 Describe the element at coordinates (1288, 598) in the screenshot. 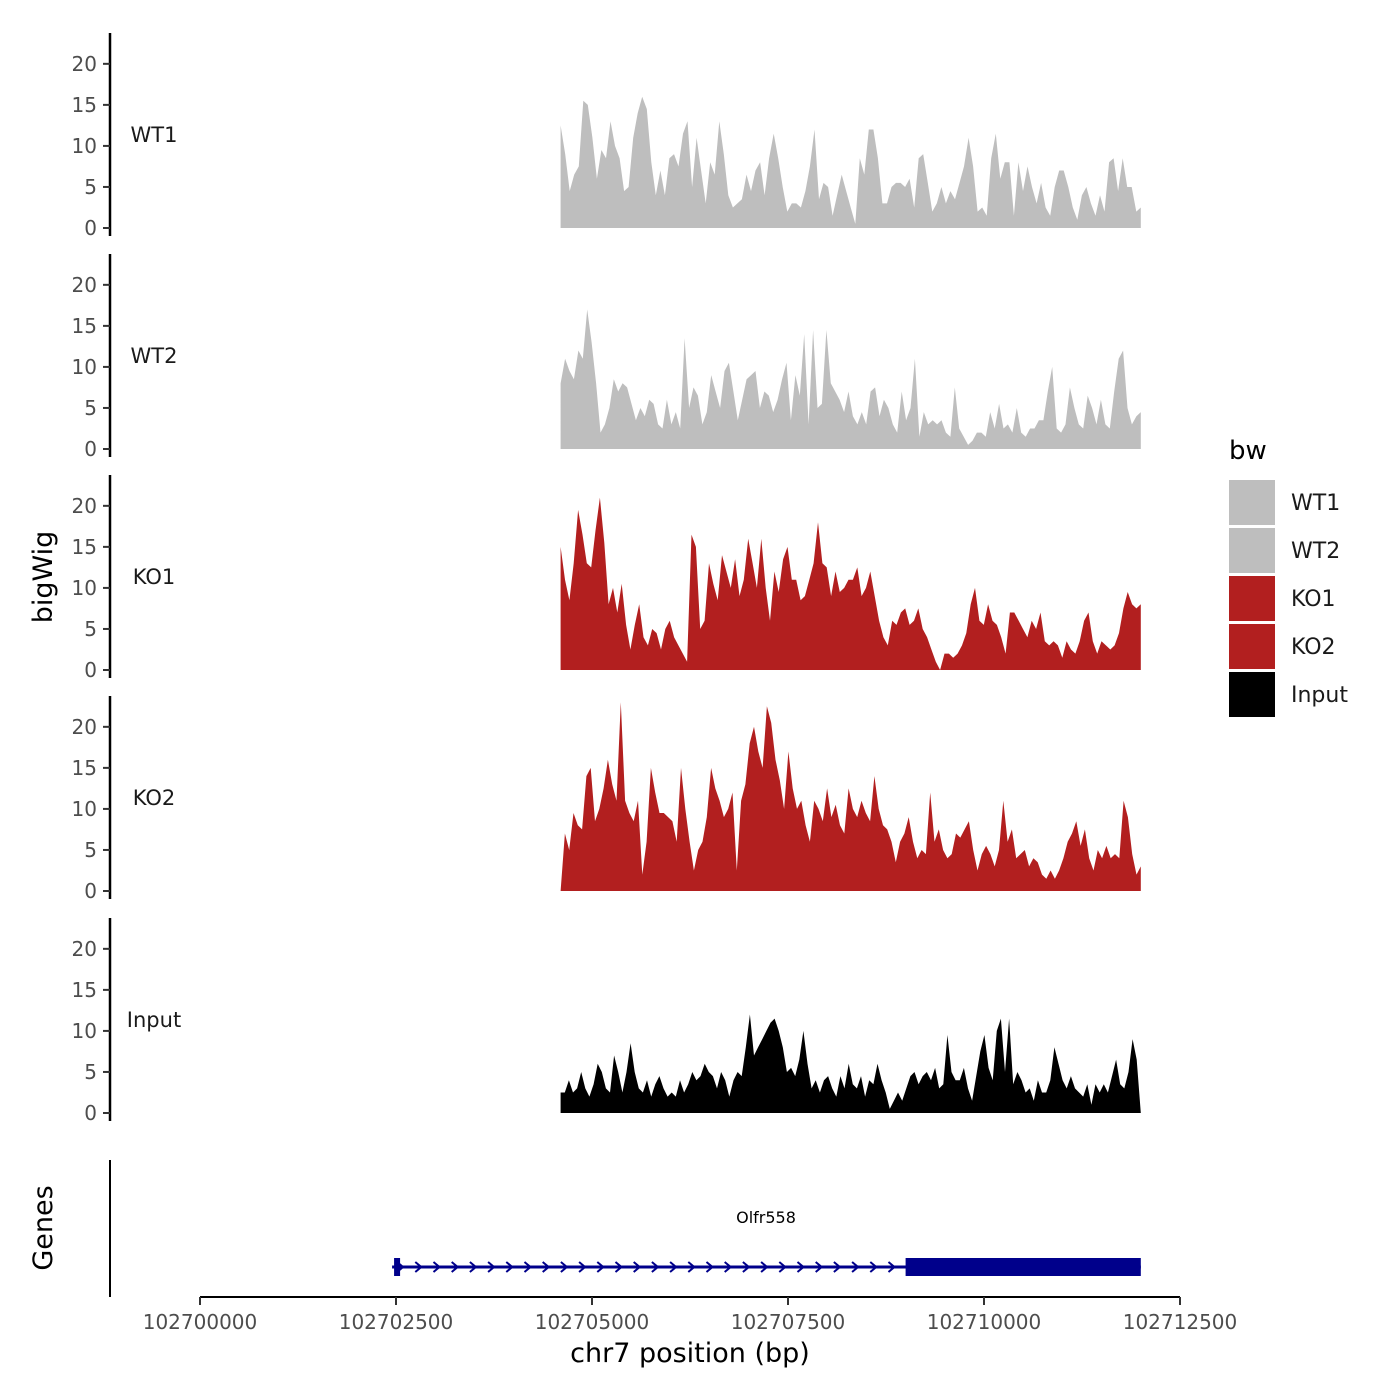

I see `legend-items: WT1 WT2 KO1 KO2 Input` at that location.